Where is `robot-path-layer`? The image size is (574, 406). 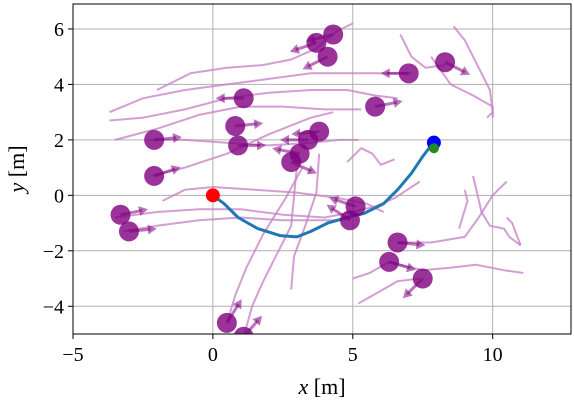
robot-path-layer is located at coordinates (322, 191).